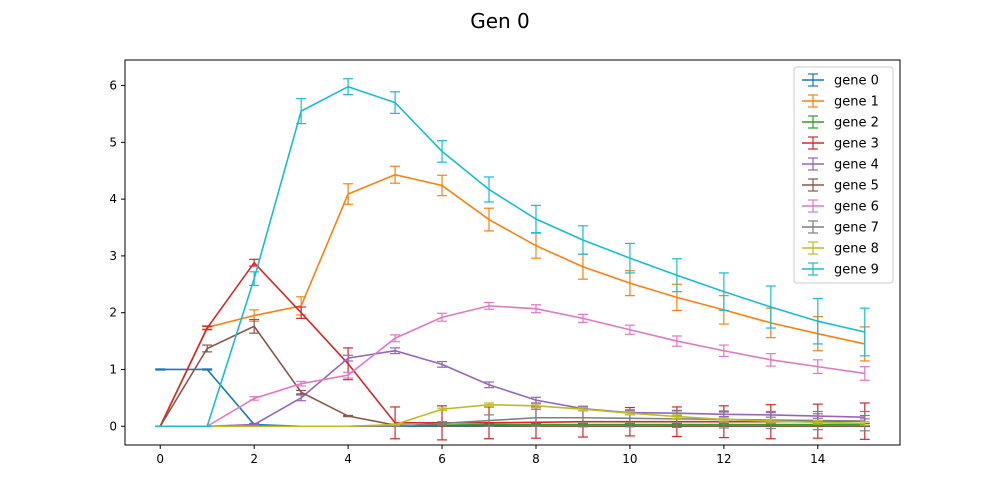 The height and width of the screenshot is (500, 1000). What do you see at coordinates (840, 207) in the screenshot?
I see `legend-entry: gene 6` at bounding box center [840, 207].